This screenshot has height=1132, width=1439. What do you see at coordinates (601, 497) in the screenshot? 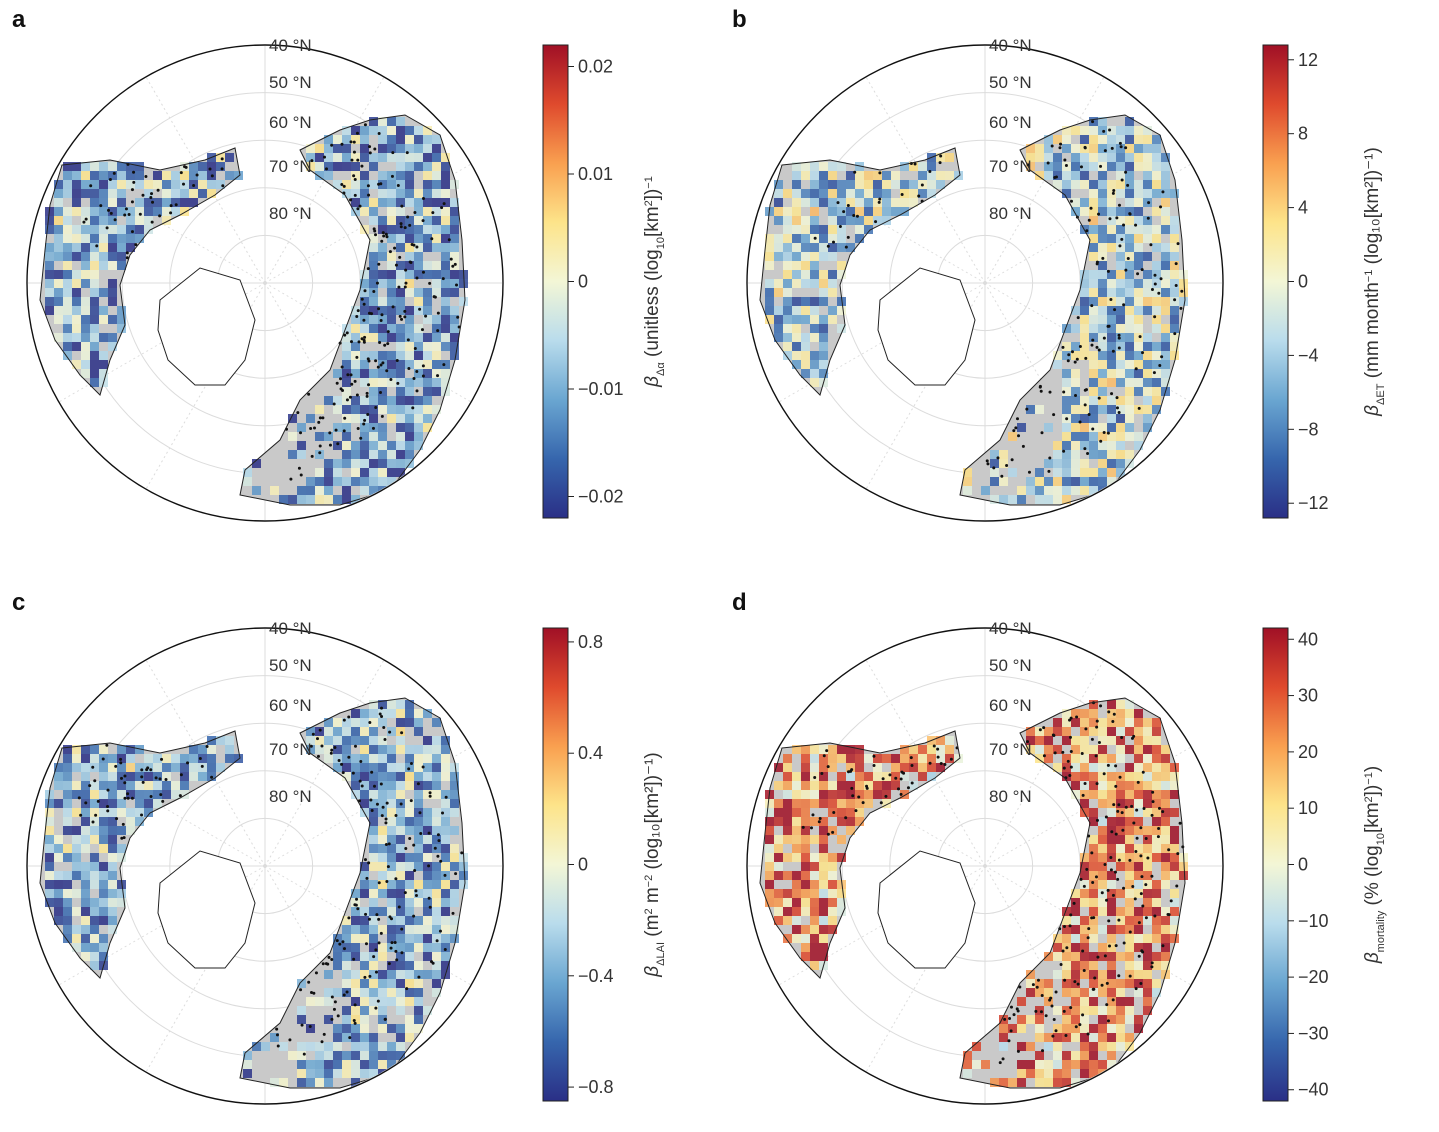
I see `colorbar-tick-label: −0.02` at bounding box center [601, 497].